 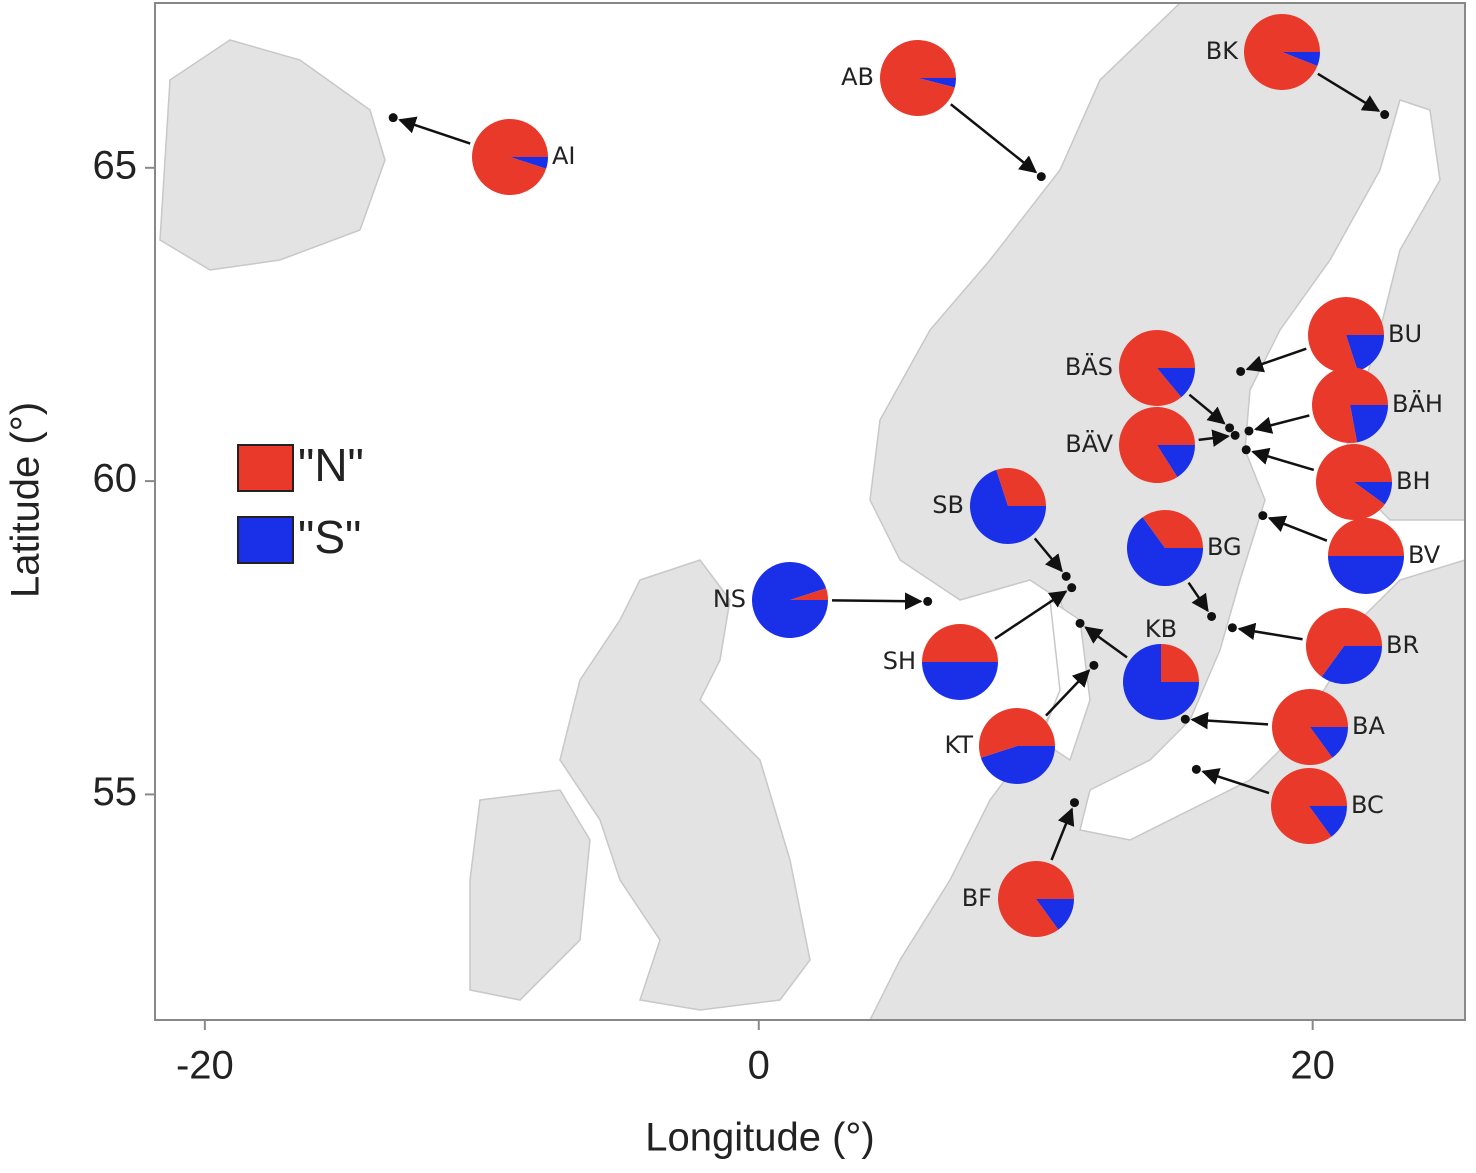 What do you see at coordinates (329, 537) in the screenshot?
I see `legend-label: "S"` at bounding box center [329, 537].